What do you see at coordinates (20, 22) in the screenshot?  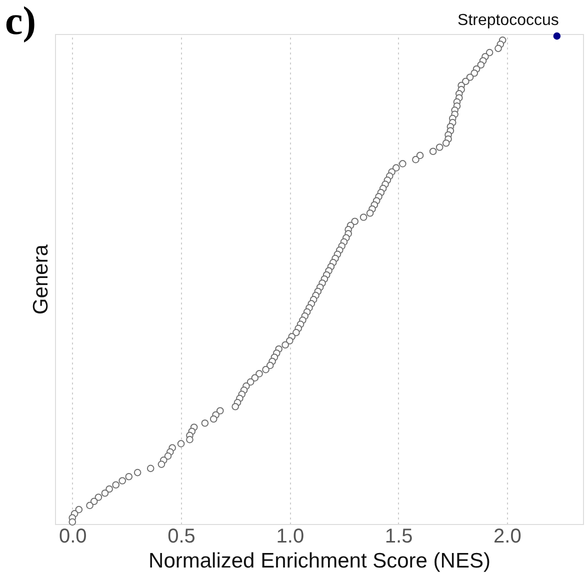 I see `chart-title: c)` at bounding box center [20, 22].